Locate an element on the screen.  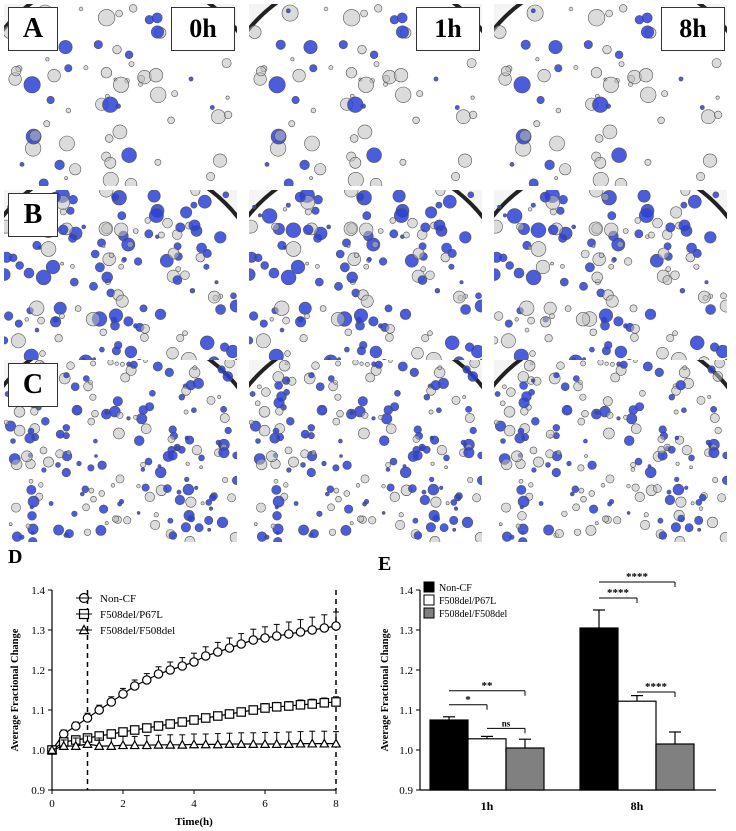
panel-letter-e: E is located at coordinates (385, 564).